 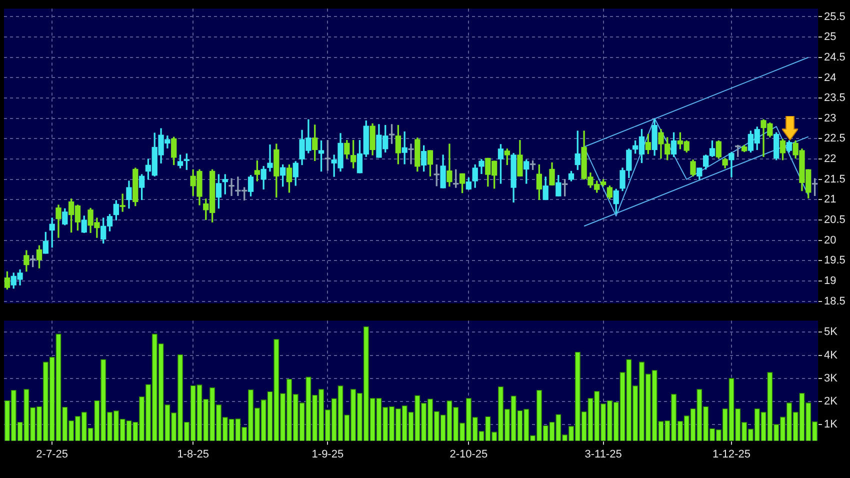 I want to click on y-tick-label: 21.5, so click(x=835, y=179).